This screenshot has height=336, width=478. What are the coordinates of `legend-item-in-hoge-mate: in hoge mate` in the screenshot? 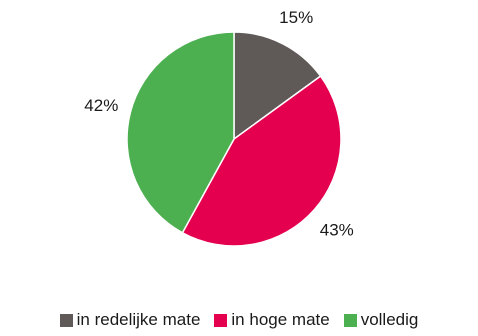 It's located at (272, 320).